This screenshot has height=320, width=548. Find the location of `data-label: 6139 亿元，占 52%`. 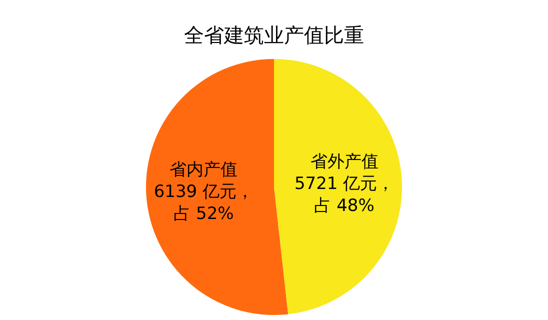

data-label: 6139 亿元，占 52% is located at coordinates (204, 203).